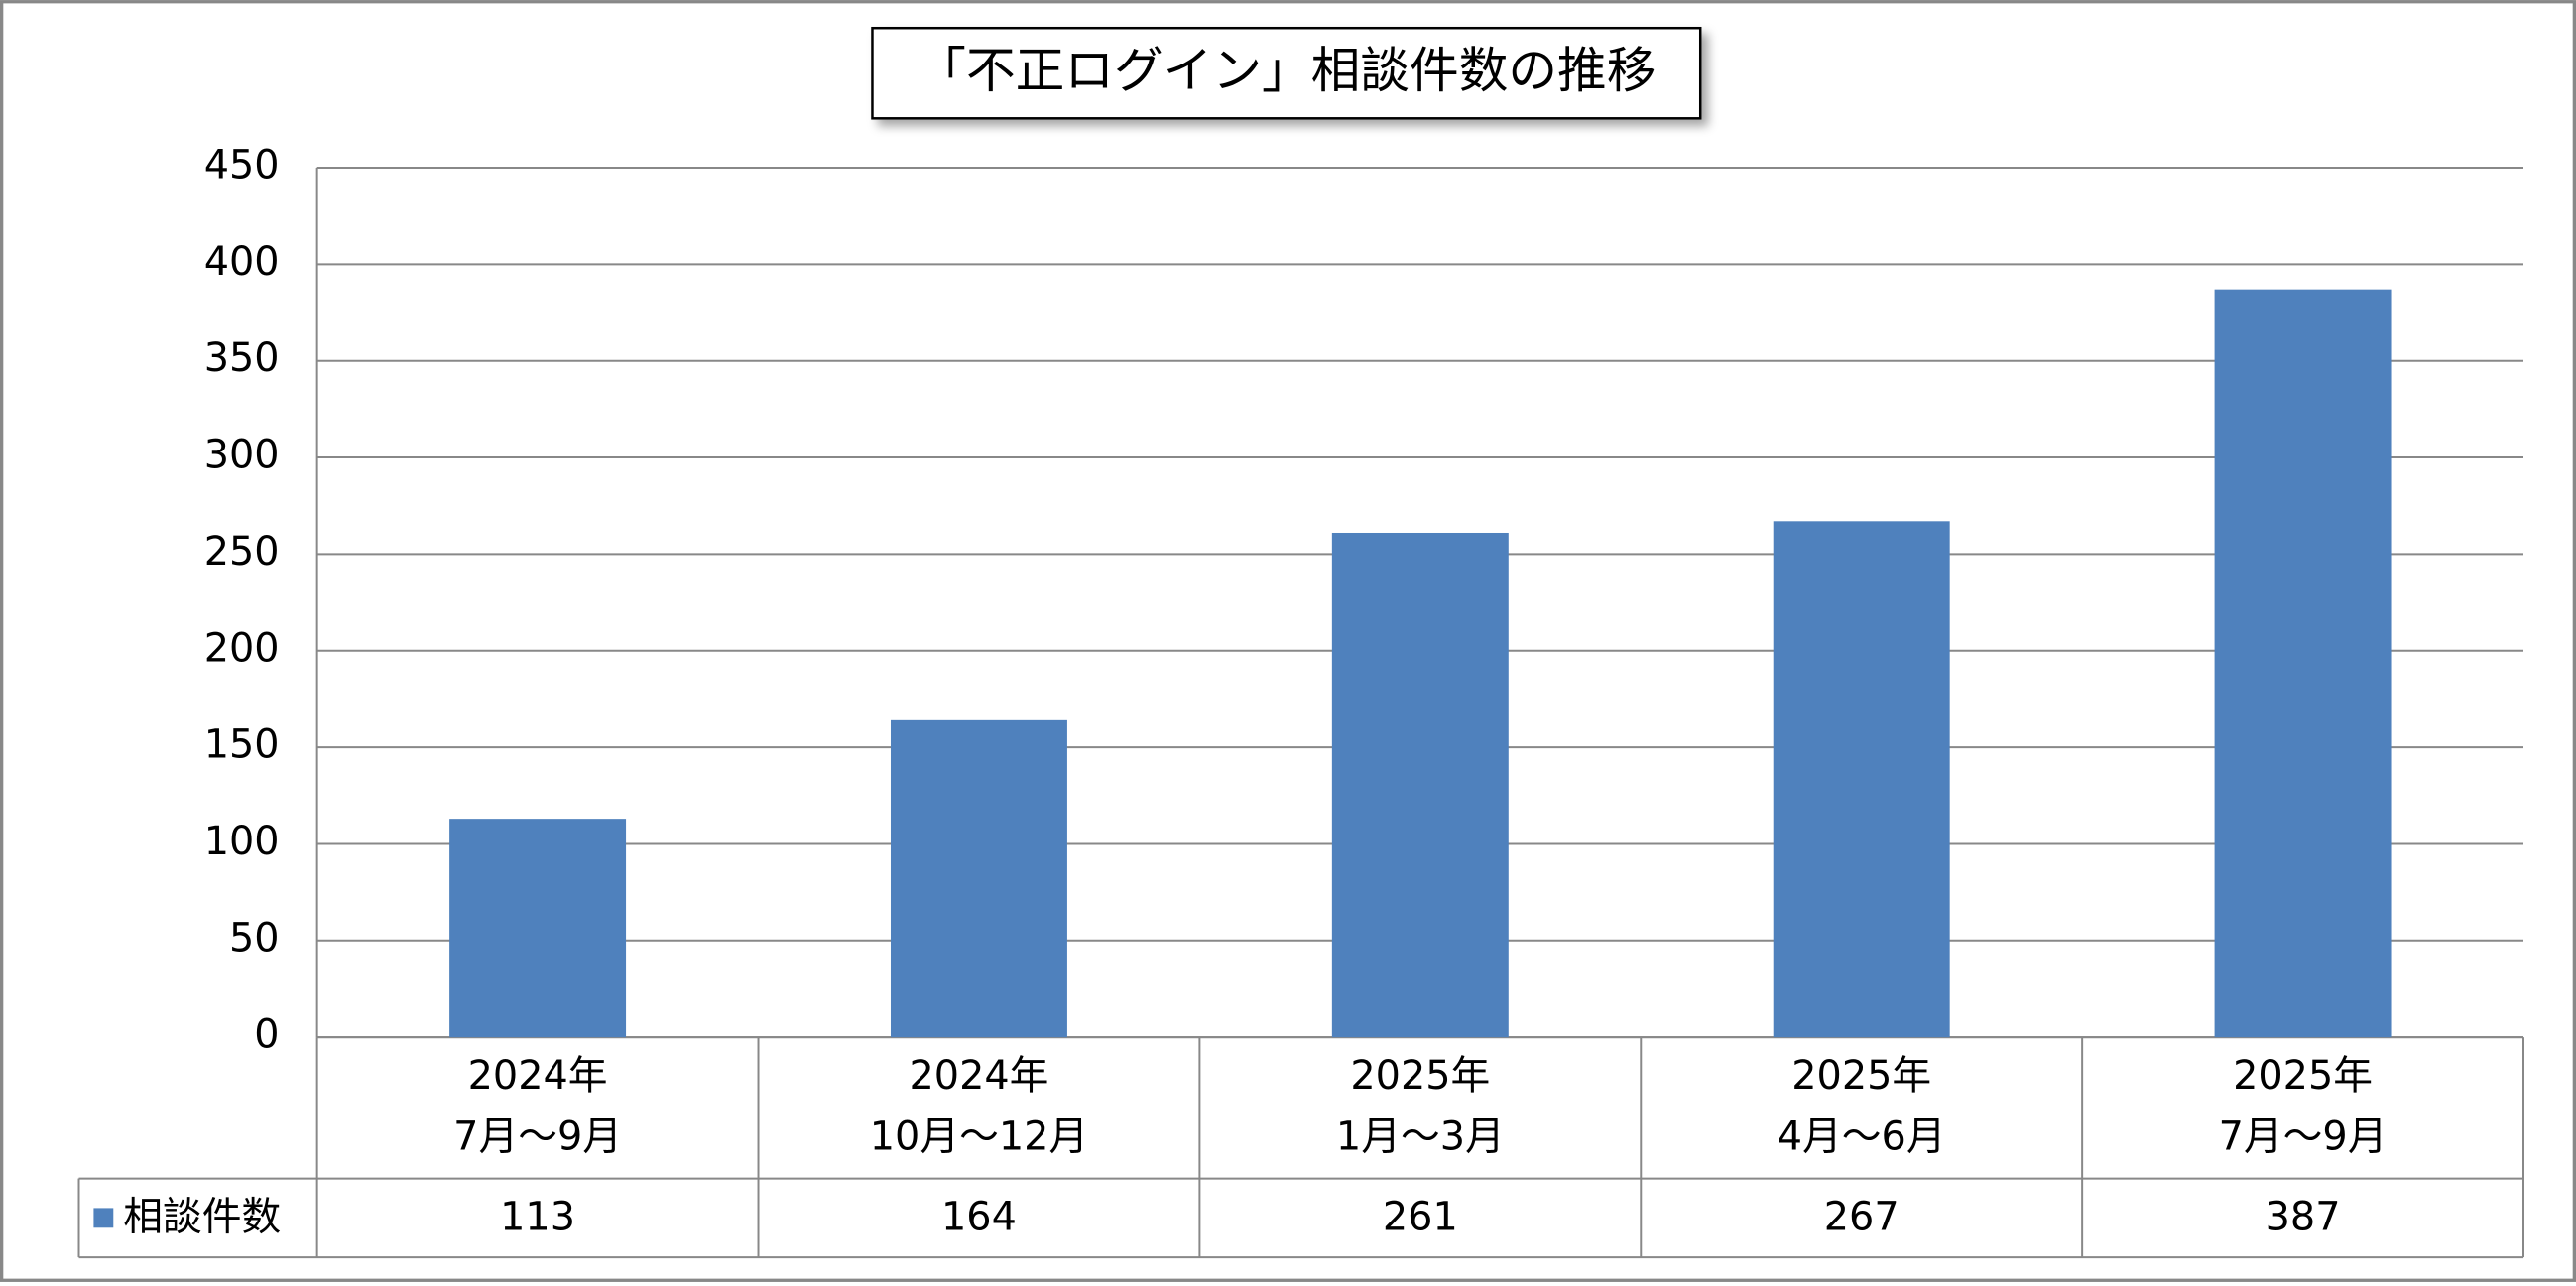  Describe the element at coordinates (254, 938) in the screenshot. I see `y-tick-label: 50` at that location.